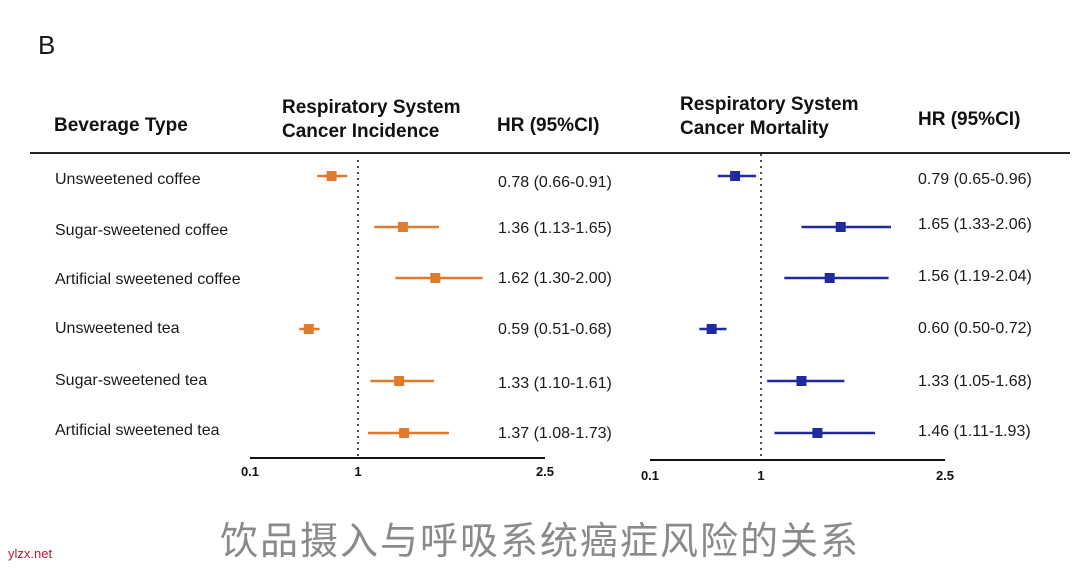 The image size is (1080, 570). Describe the element at coordinates (769, 117) in the screenshot. I see `header-mortality: Respiratory System Cancer Mortality` at that location.